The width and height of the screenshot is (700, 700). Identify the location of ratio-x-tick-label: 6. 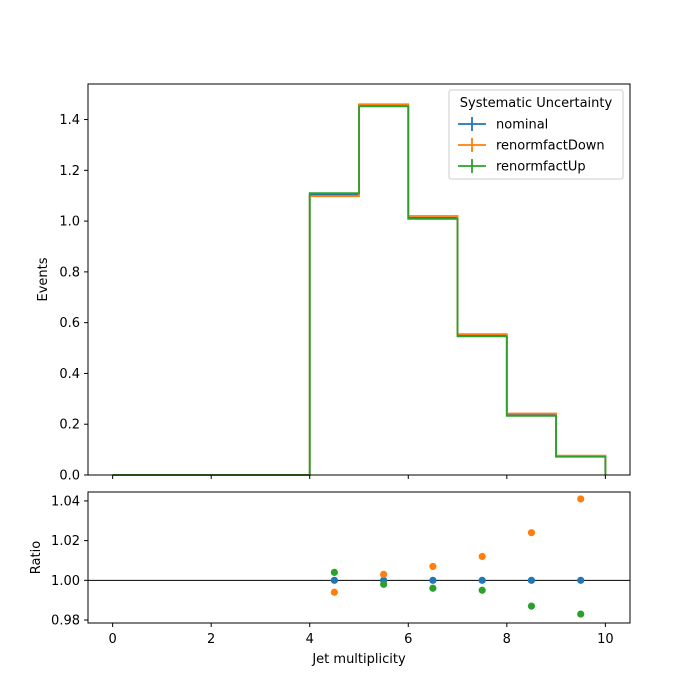
(408, 639).